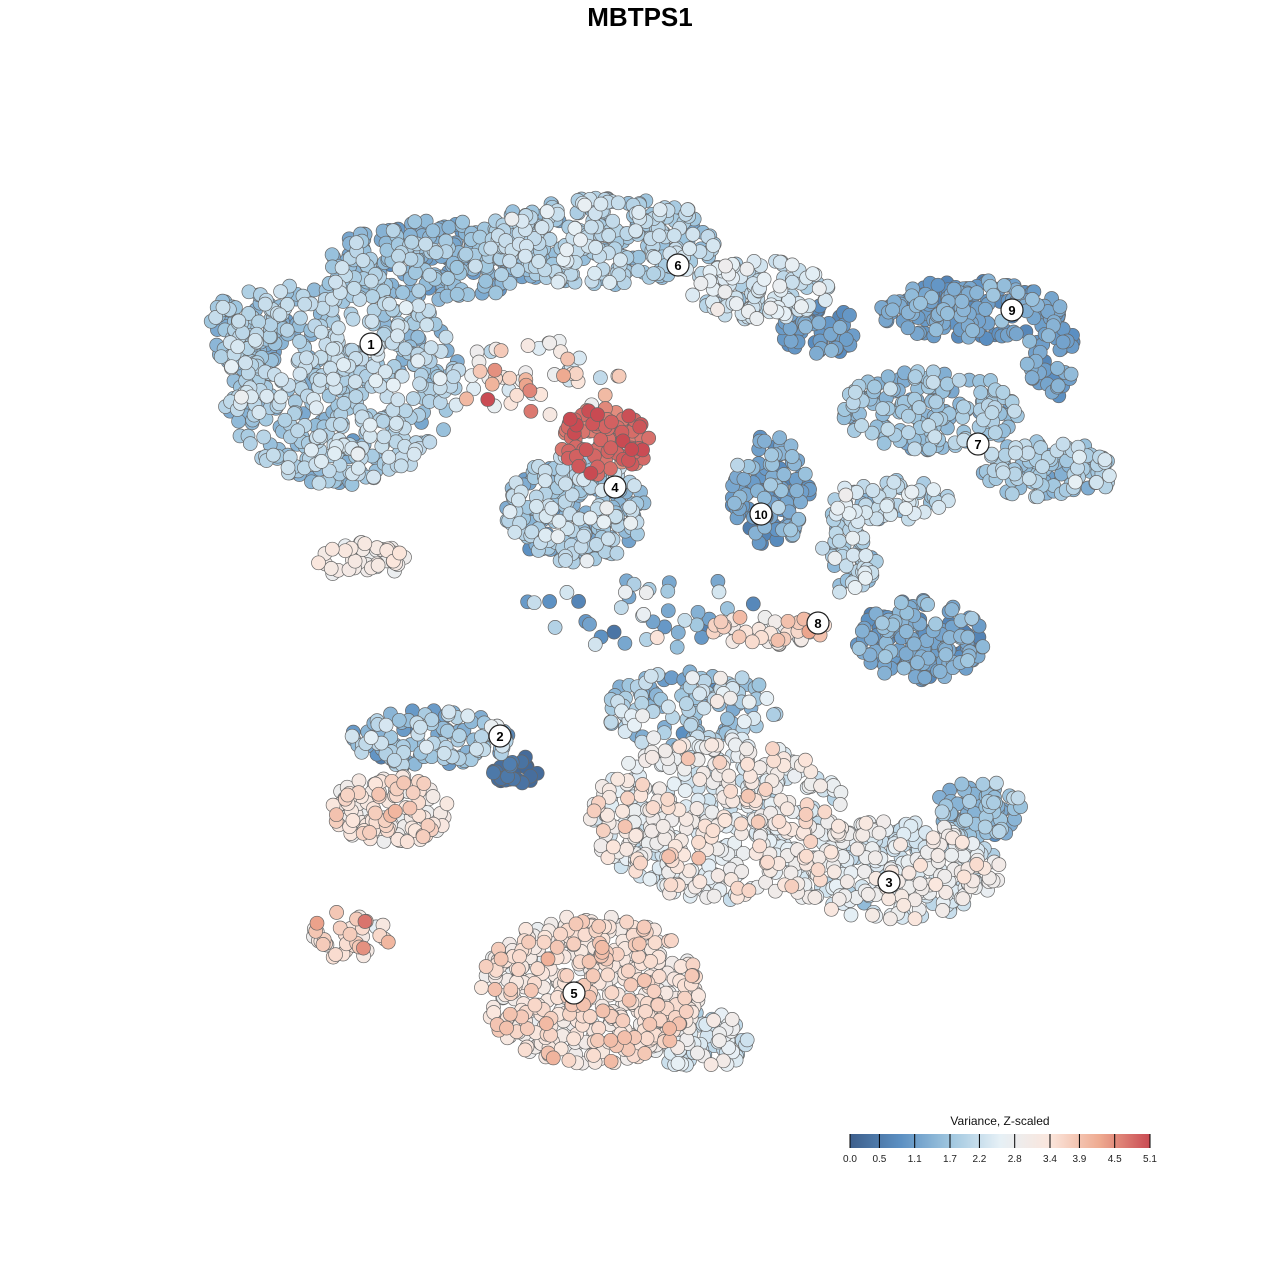 This screenshot has width=1280, height=1280. I want to click on colorbar-tick-label: 2.8, so click(1015, 1159).